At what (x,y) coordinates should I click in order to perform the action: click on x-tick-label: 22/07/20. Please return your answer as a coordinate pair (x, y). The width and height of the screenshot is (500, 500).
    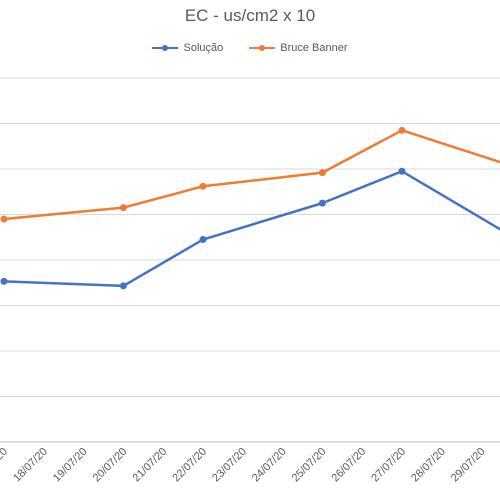
    Looking at the image, I should click on (189, 465).